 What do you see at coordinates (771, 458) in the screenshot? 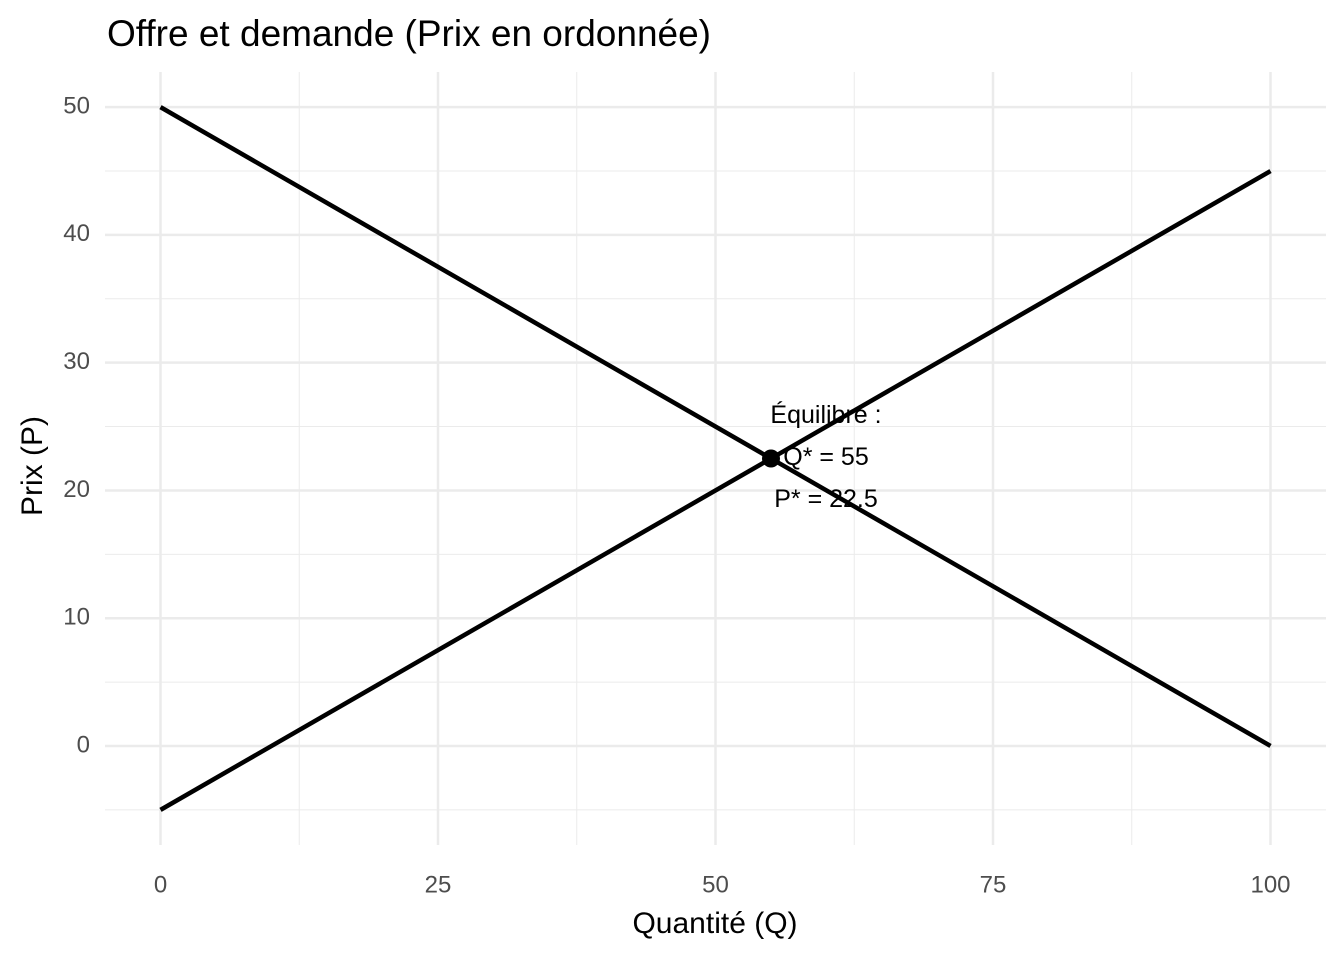
I see `equilibrium-point` at bounding box center [771, 458].